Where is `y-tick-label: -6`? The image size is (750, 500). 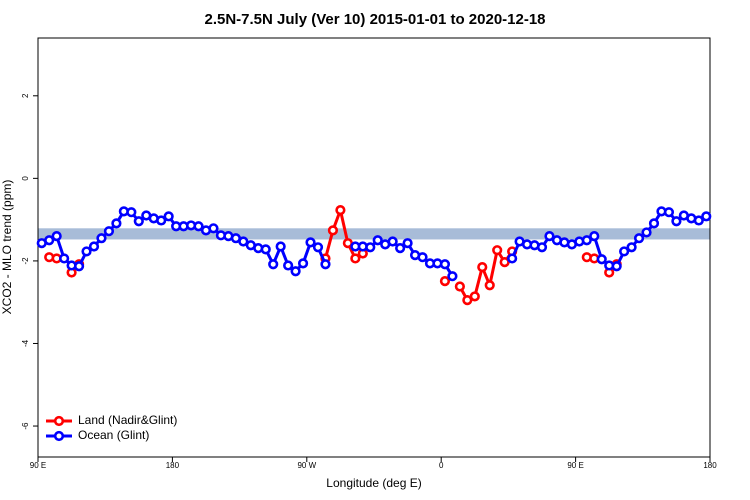 y-tick-label: -6 is located at coordinates (25, 426).